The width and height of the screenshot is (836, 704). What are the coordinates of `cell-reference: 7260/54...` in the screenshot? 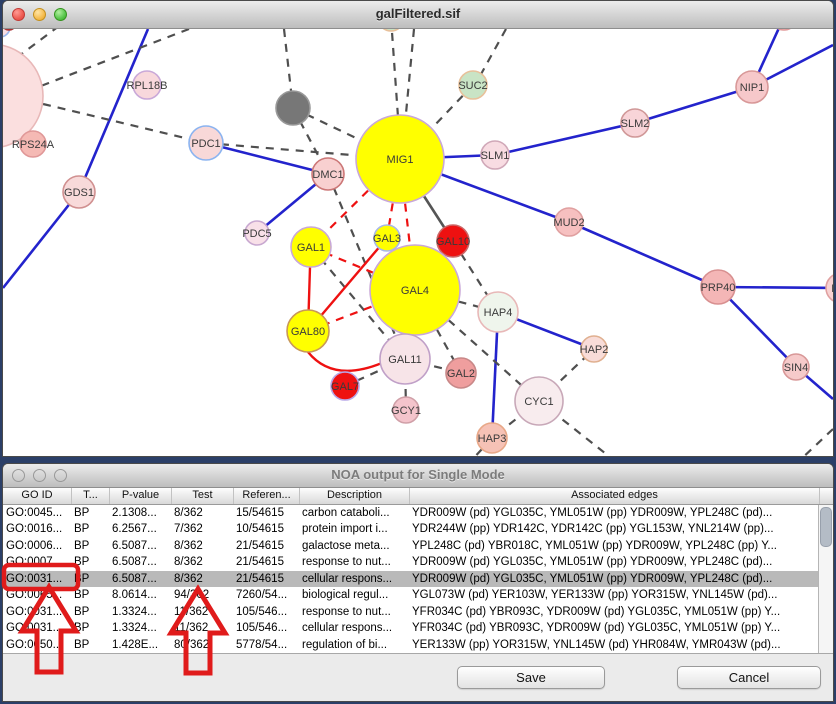 It's located at (262, 595).